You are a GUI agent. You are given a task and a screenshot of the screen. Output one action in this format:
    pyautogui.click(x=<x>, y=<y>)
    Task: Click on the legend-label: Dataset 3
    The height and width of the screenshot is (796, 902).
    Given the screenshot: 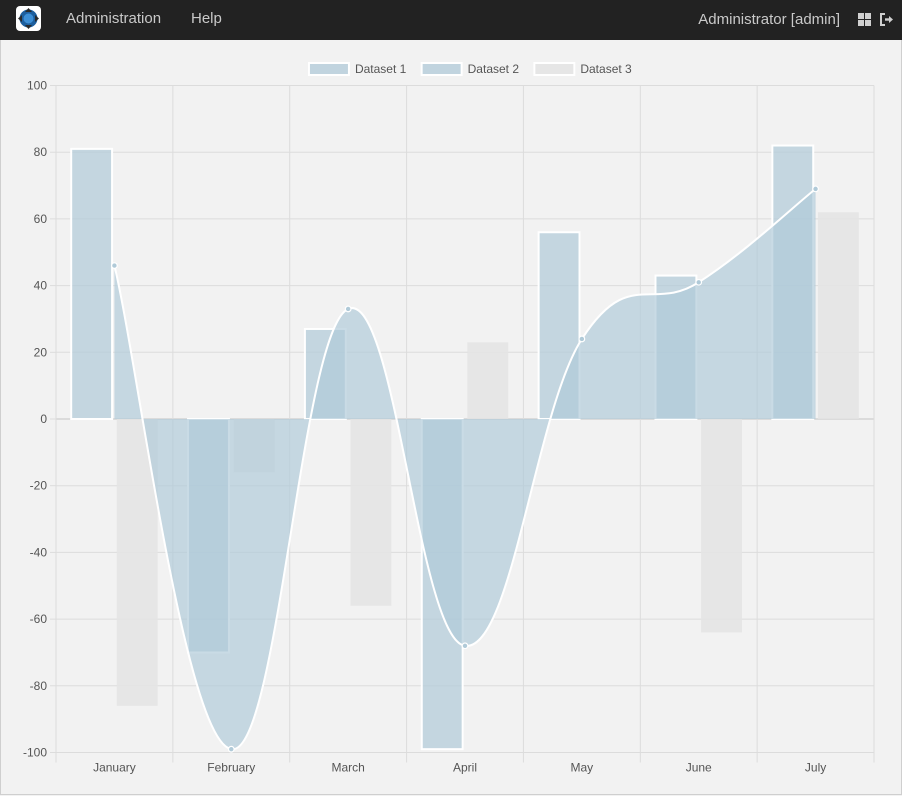 What is the action you would take?
    pyautogui.click(x=606, y=69)
    